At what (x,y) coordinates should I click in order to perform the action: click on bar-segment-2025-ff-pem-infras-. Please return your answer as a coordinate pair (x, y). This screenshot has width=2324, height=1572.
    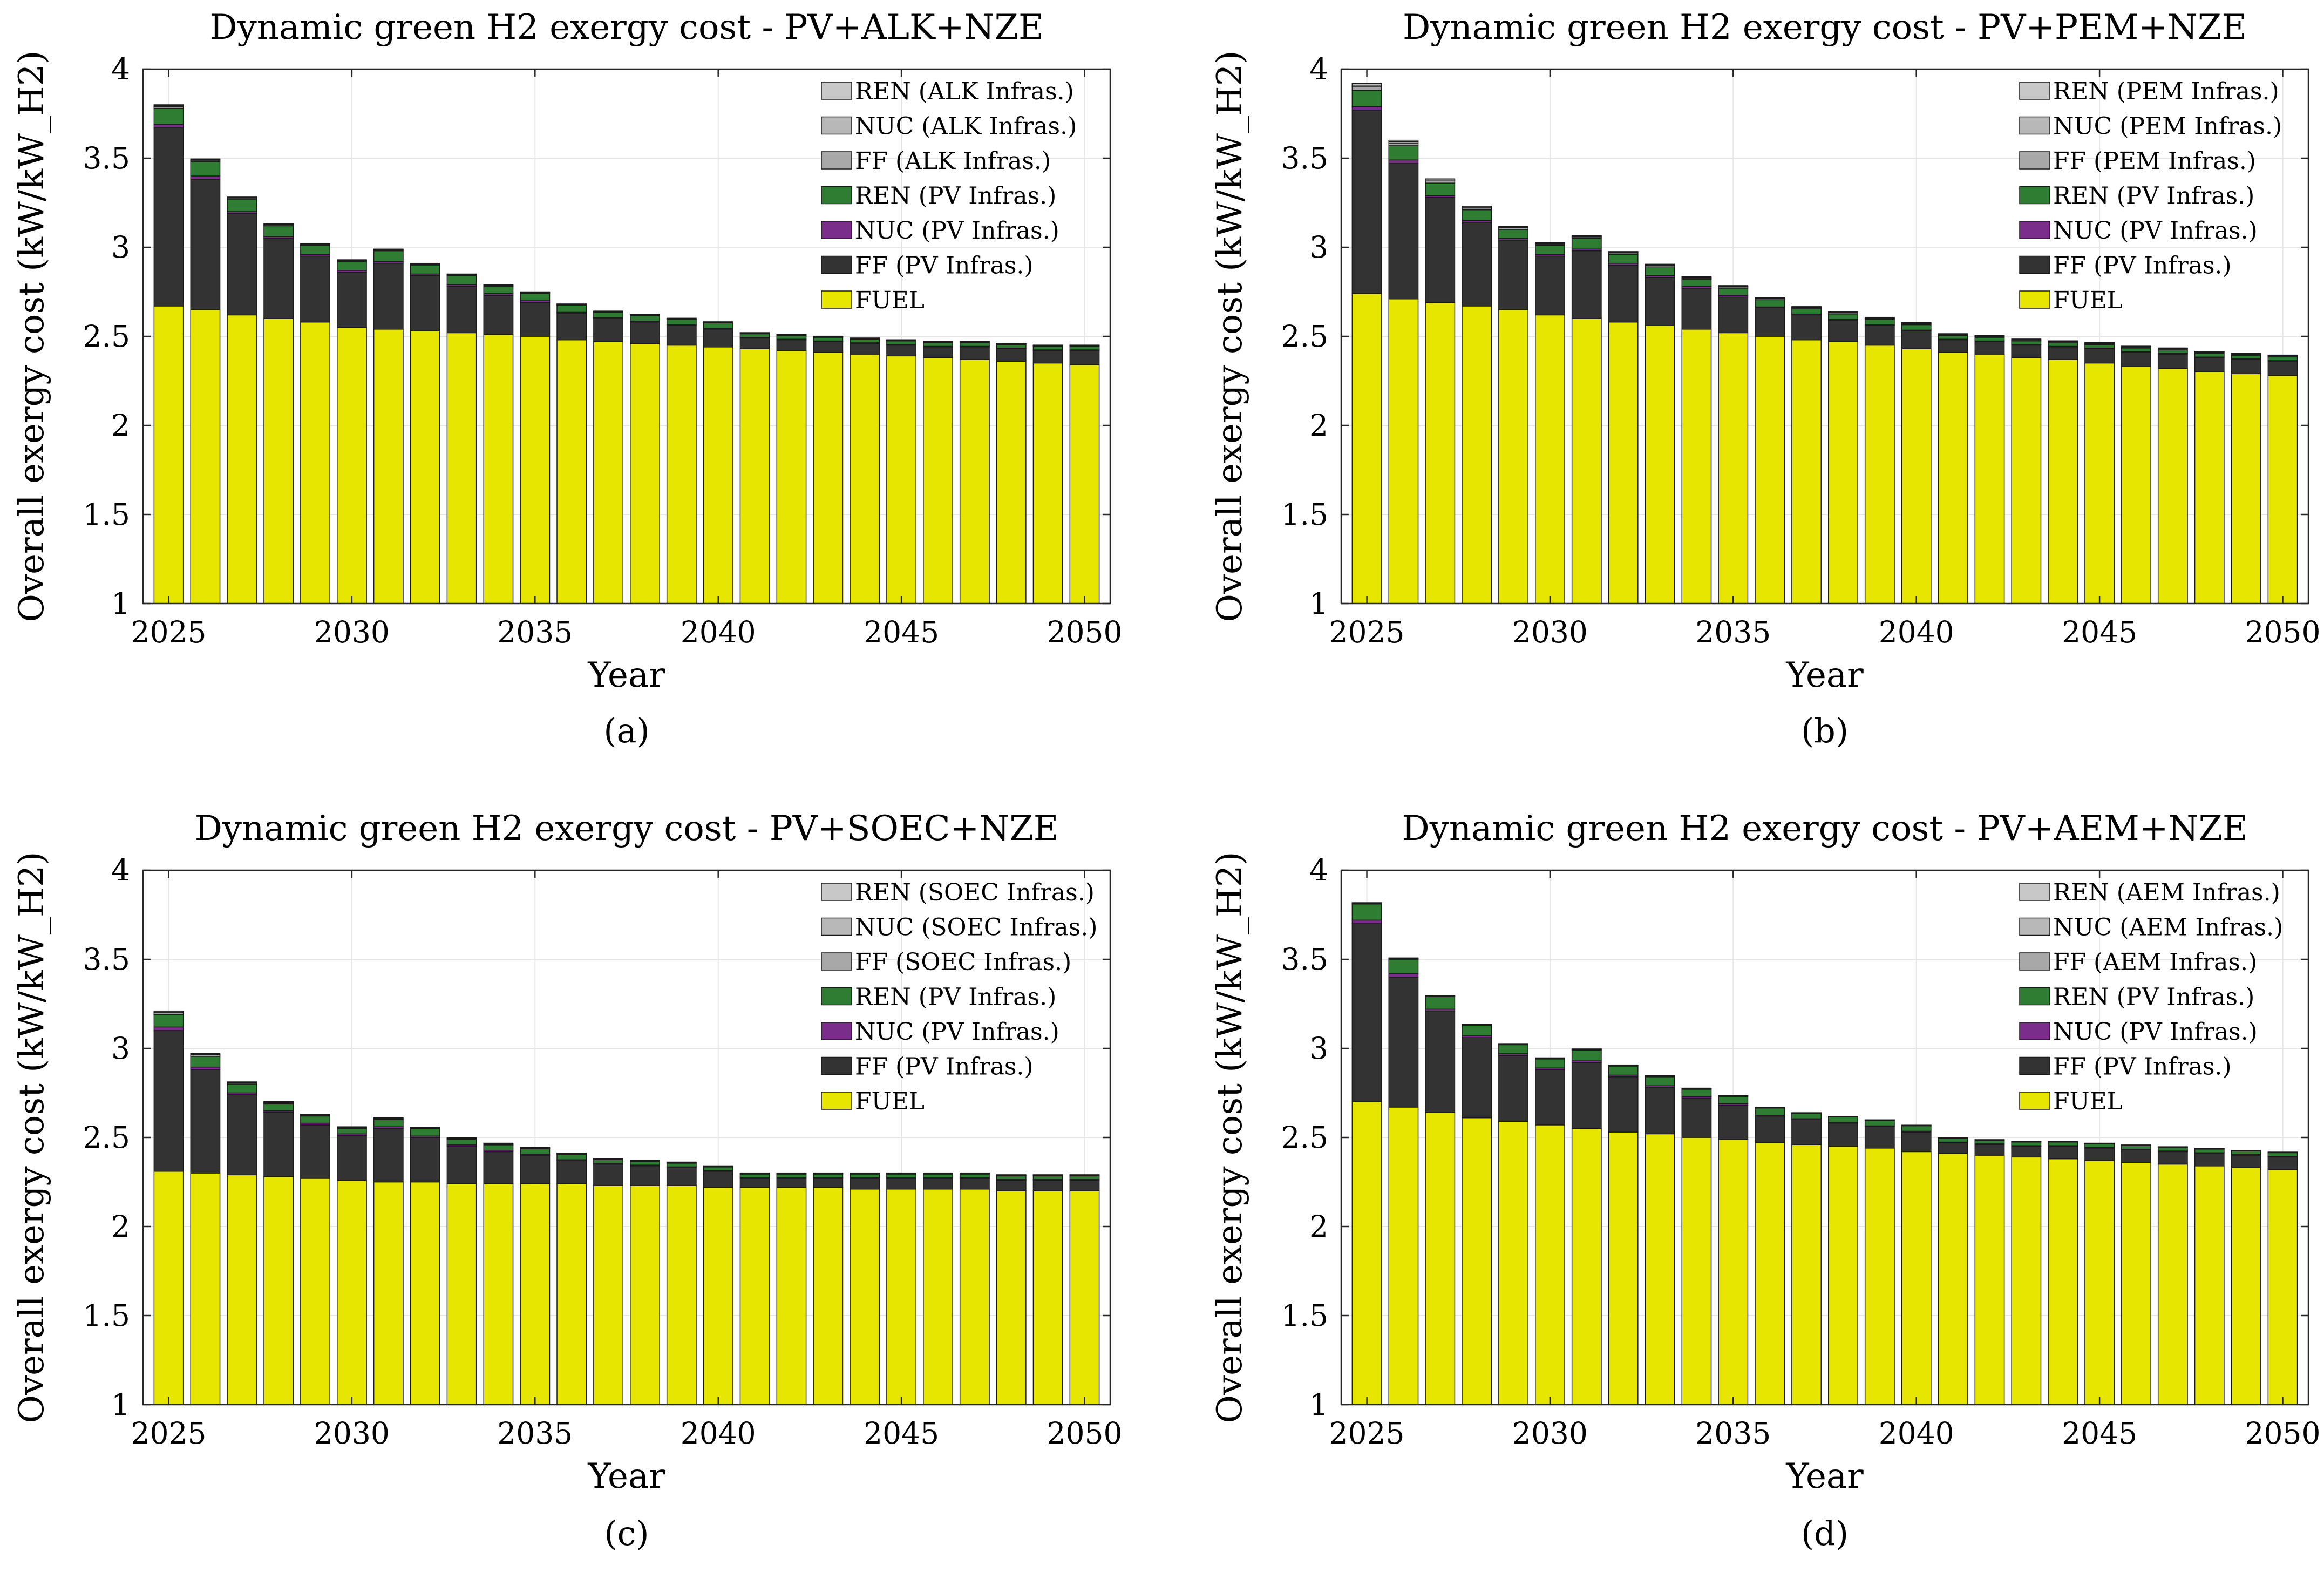
    Looking at the image, I should click on (1366, 88).